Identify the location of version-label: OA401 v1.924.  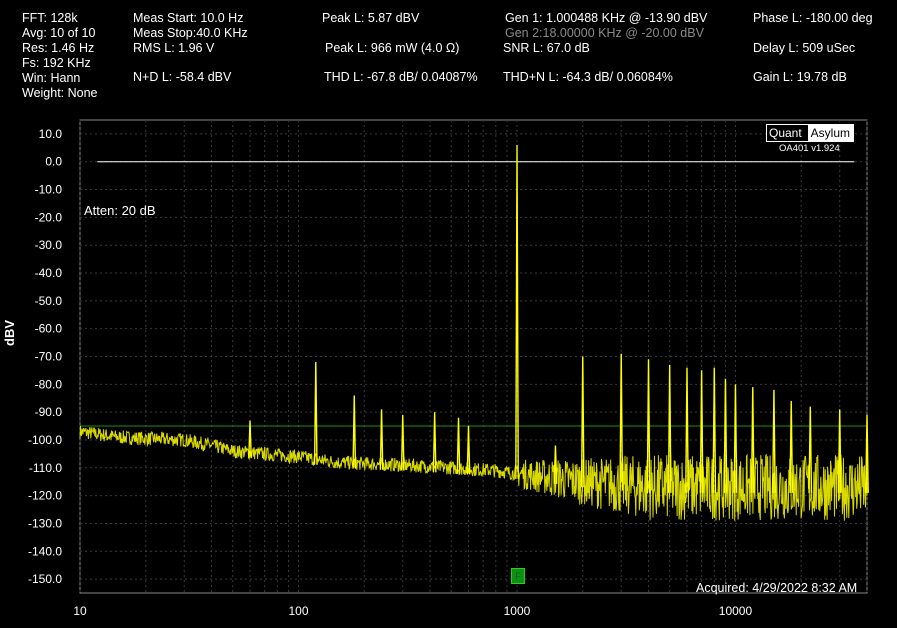
(809, 148).